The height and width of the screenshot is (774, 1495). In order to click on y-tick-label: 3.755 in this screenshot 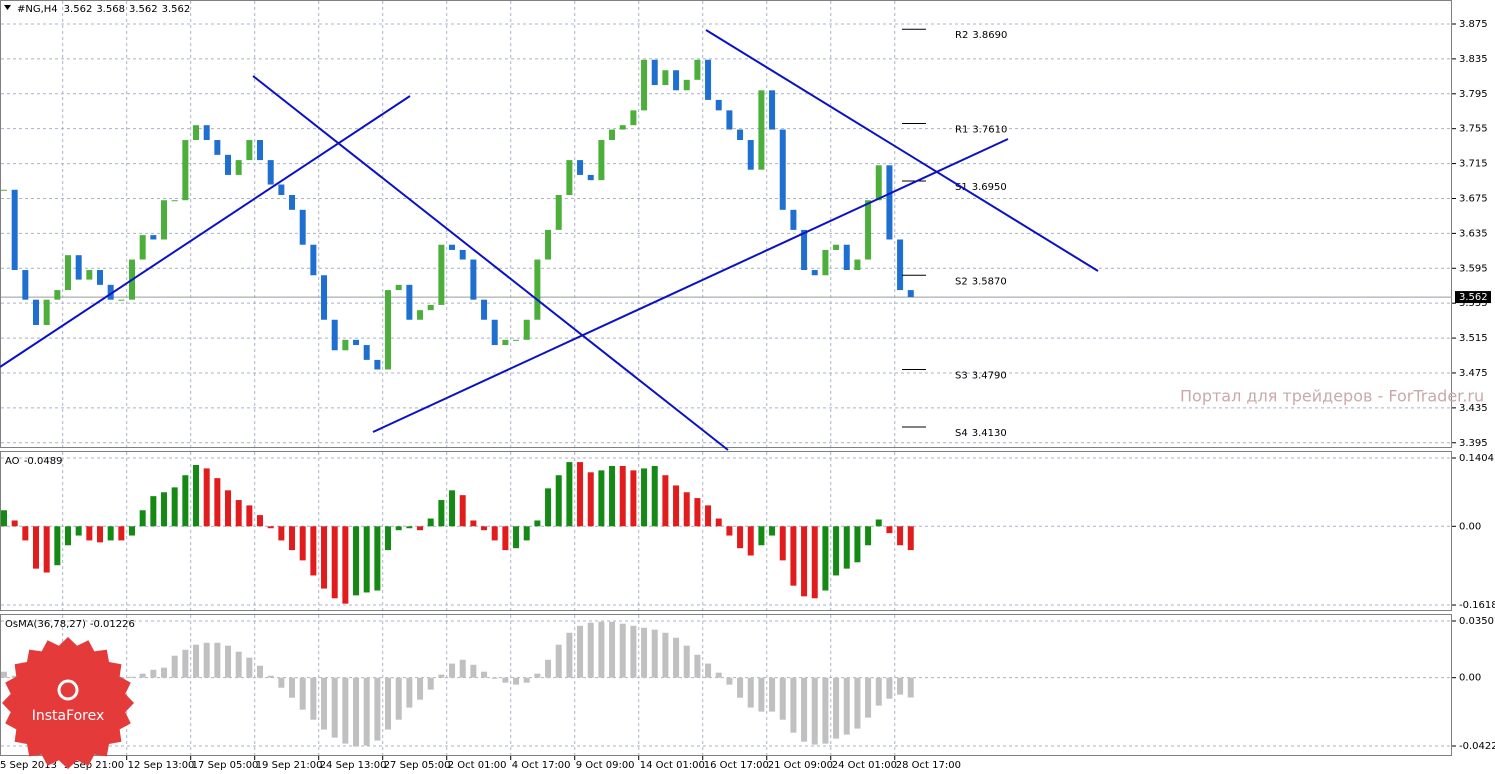, I will do `click(1473, 129)`.